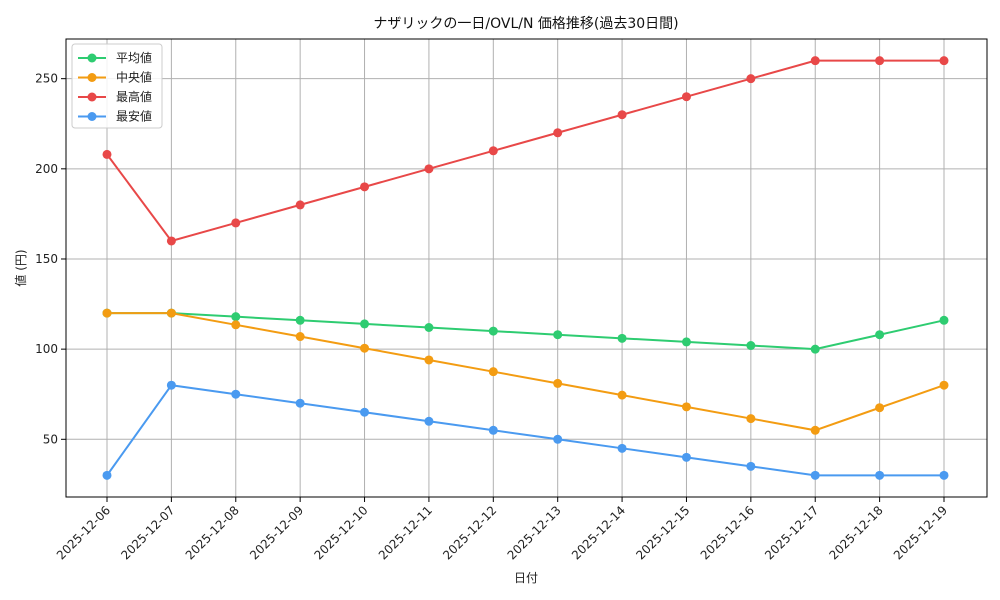 This screenshot has height=600, width=1000. What do you see at coordinates (134, 77) in the screenshot?
I see `legend-label: 中央値` at bounding box center [134, 77].